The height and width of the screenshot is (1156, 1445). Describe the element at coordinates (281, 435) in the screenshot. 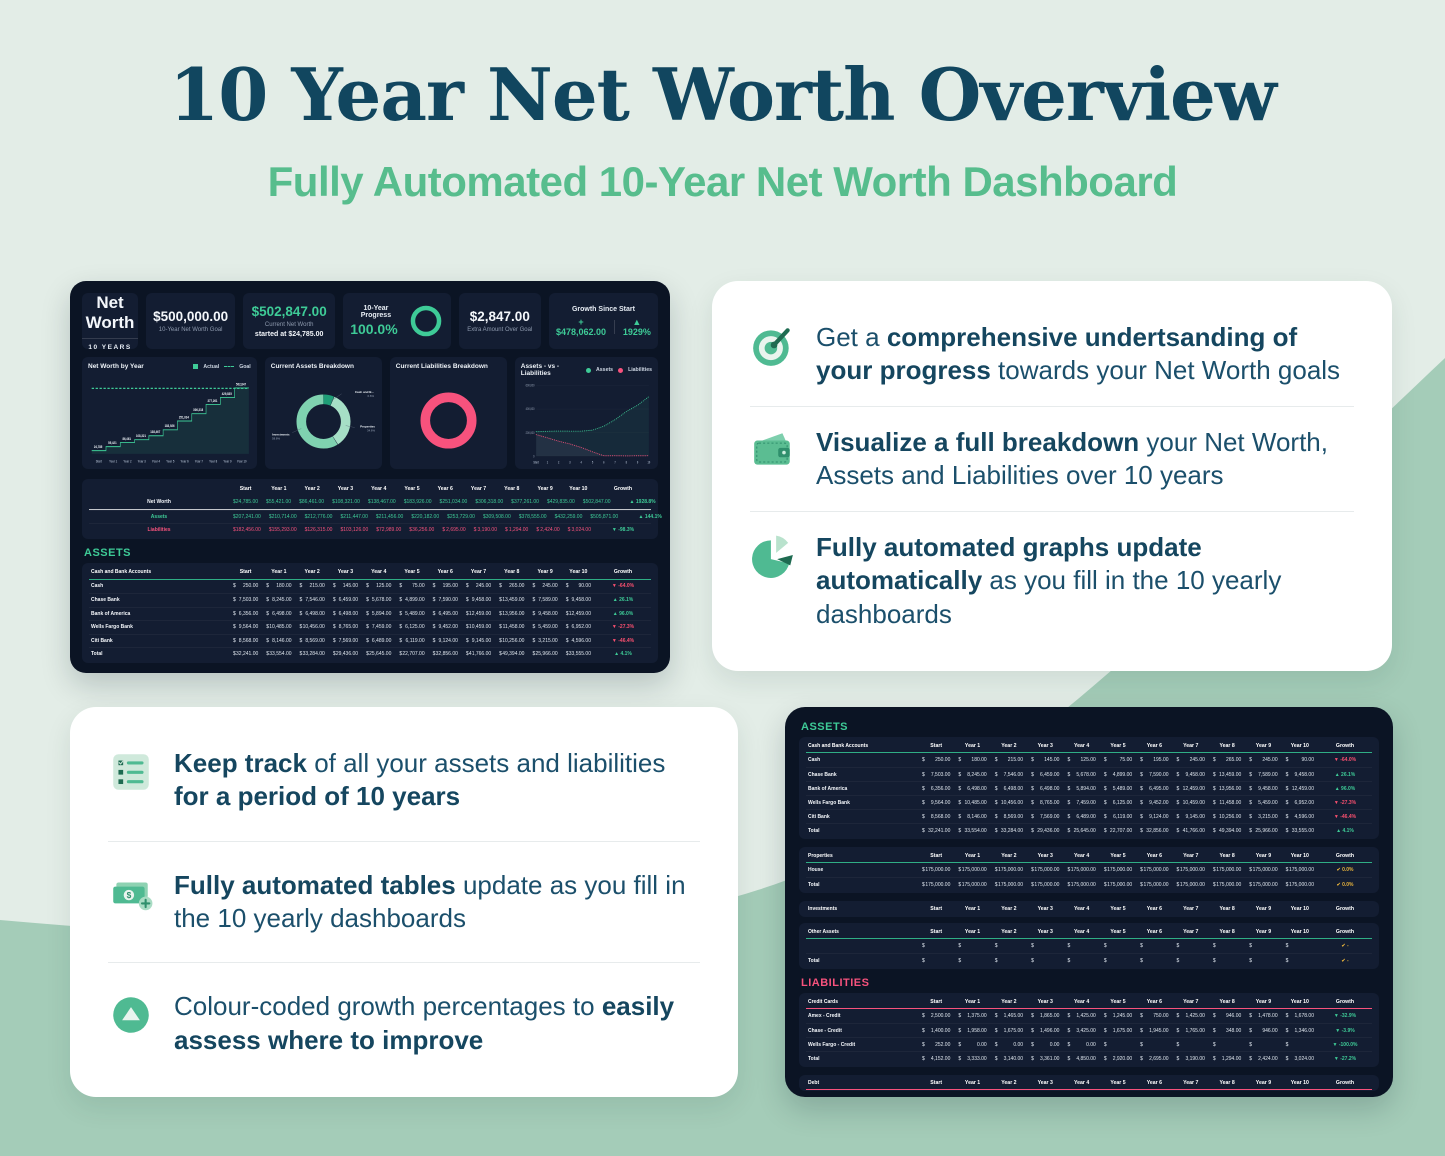

I see `svg-text: Investments` at that location.